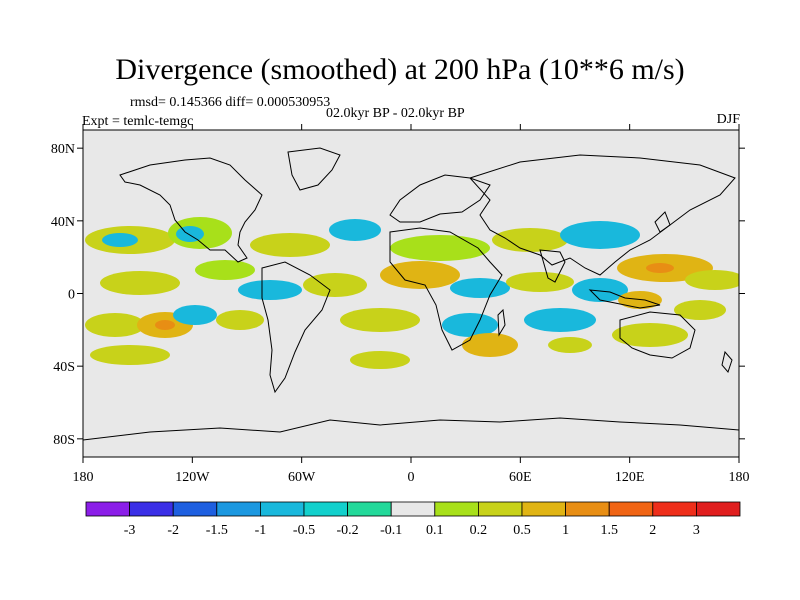 This screenshot has width=800, height=600. I want to click on lon-tick-label: 120W, so click(192, 477).